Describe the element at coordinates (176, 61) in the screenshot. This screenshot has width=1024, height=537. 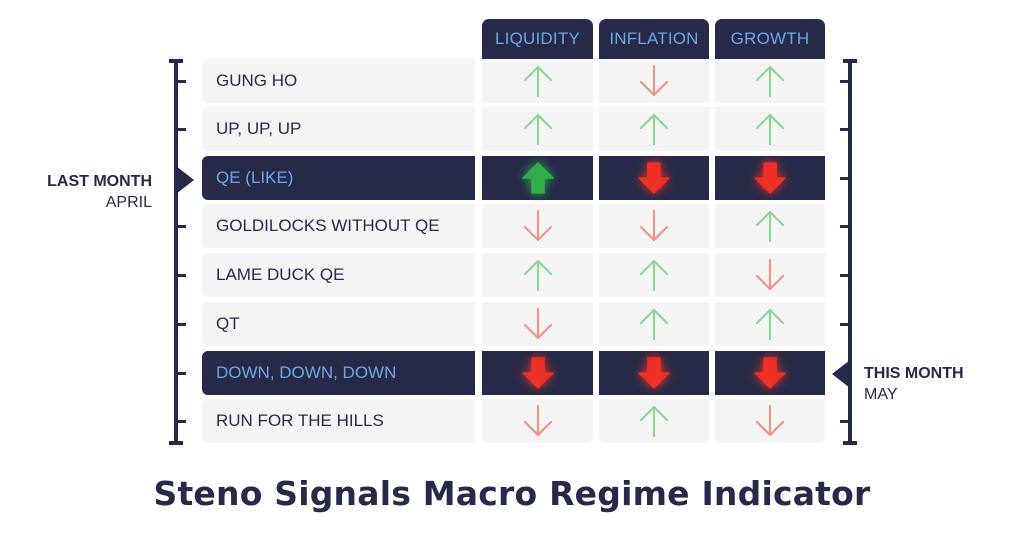
I see `left-axis-cap-top` at that location.